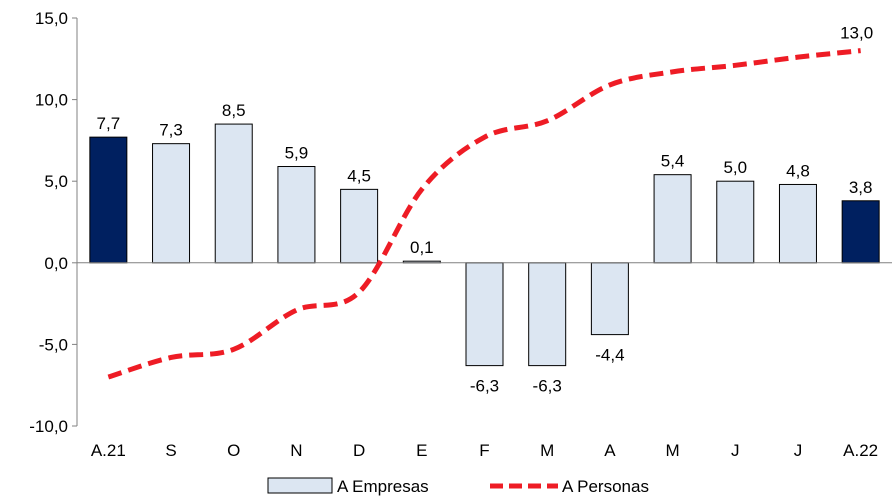 Image resolution: width=895 pixels, height=500 pixels. I want to click on bar-data-label: 4,8, so click(798, 170).